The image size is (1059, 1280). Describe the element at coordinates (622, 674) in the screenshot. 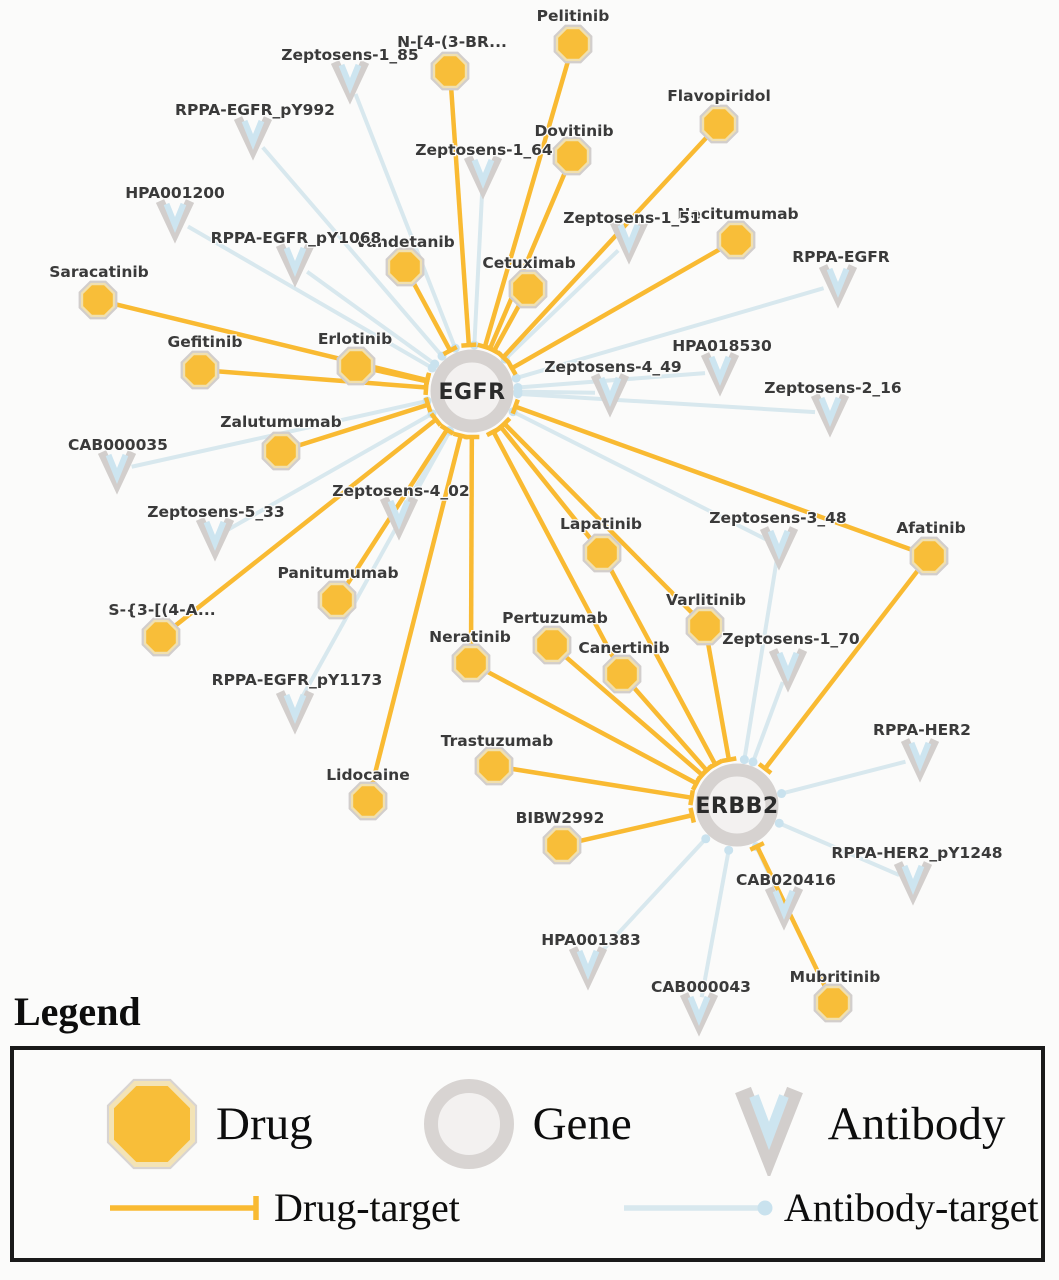

I see `drug-node-canertinib` at that location.